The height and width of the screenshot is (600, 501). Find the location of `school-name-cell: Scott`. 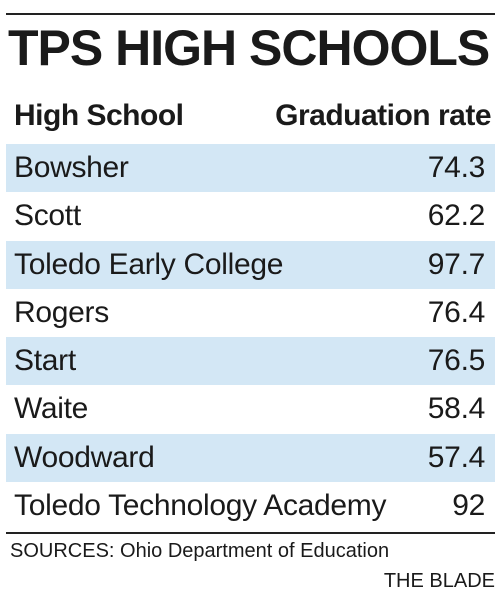

school-name-cell: Scott is located at coordinates (47, 216).